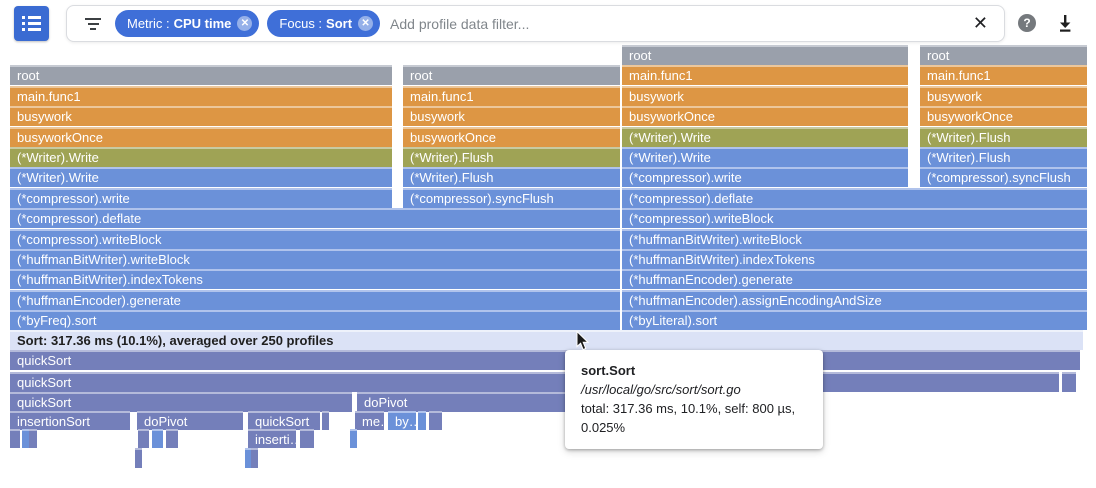 This screenshot has height=488, width=1096. Describe the element at coordinates (661, 389) in the screenshot. I see `tooltip-source-path: /usr/local/go/src/sort/sort.go` at that location.